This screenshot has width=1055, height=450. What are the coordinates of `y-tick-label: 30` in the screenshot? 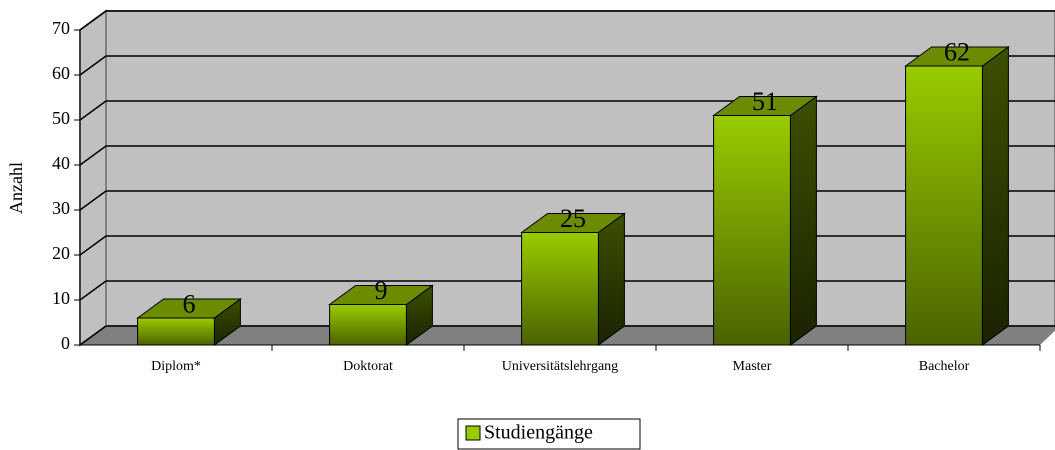 It's located at (61, 208).